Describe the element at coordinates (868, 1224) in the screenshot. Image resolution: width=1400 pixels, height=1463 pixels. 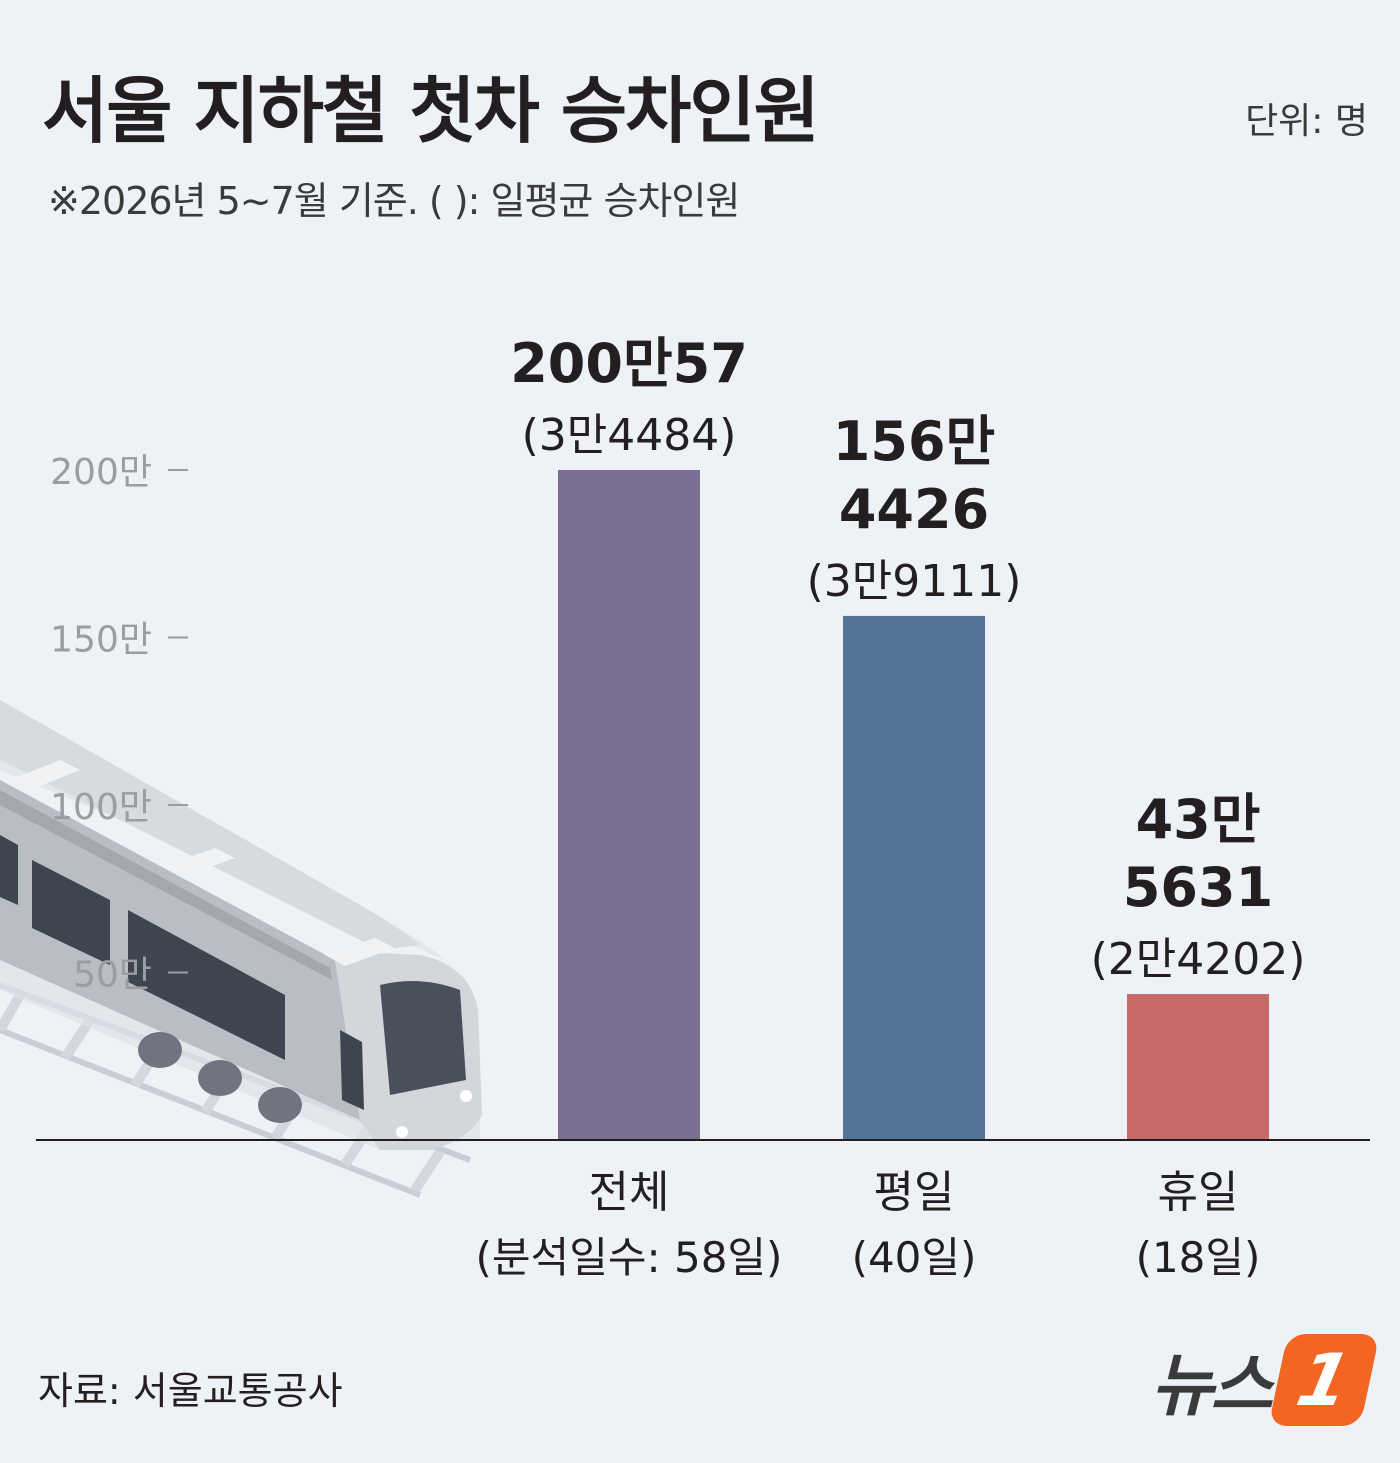
I see `category-labels: 전체 (분석일수: 58일) 평일 (40일) 휴일 (18일)` at that location.